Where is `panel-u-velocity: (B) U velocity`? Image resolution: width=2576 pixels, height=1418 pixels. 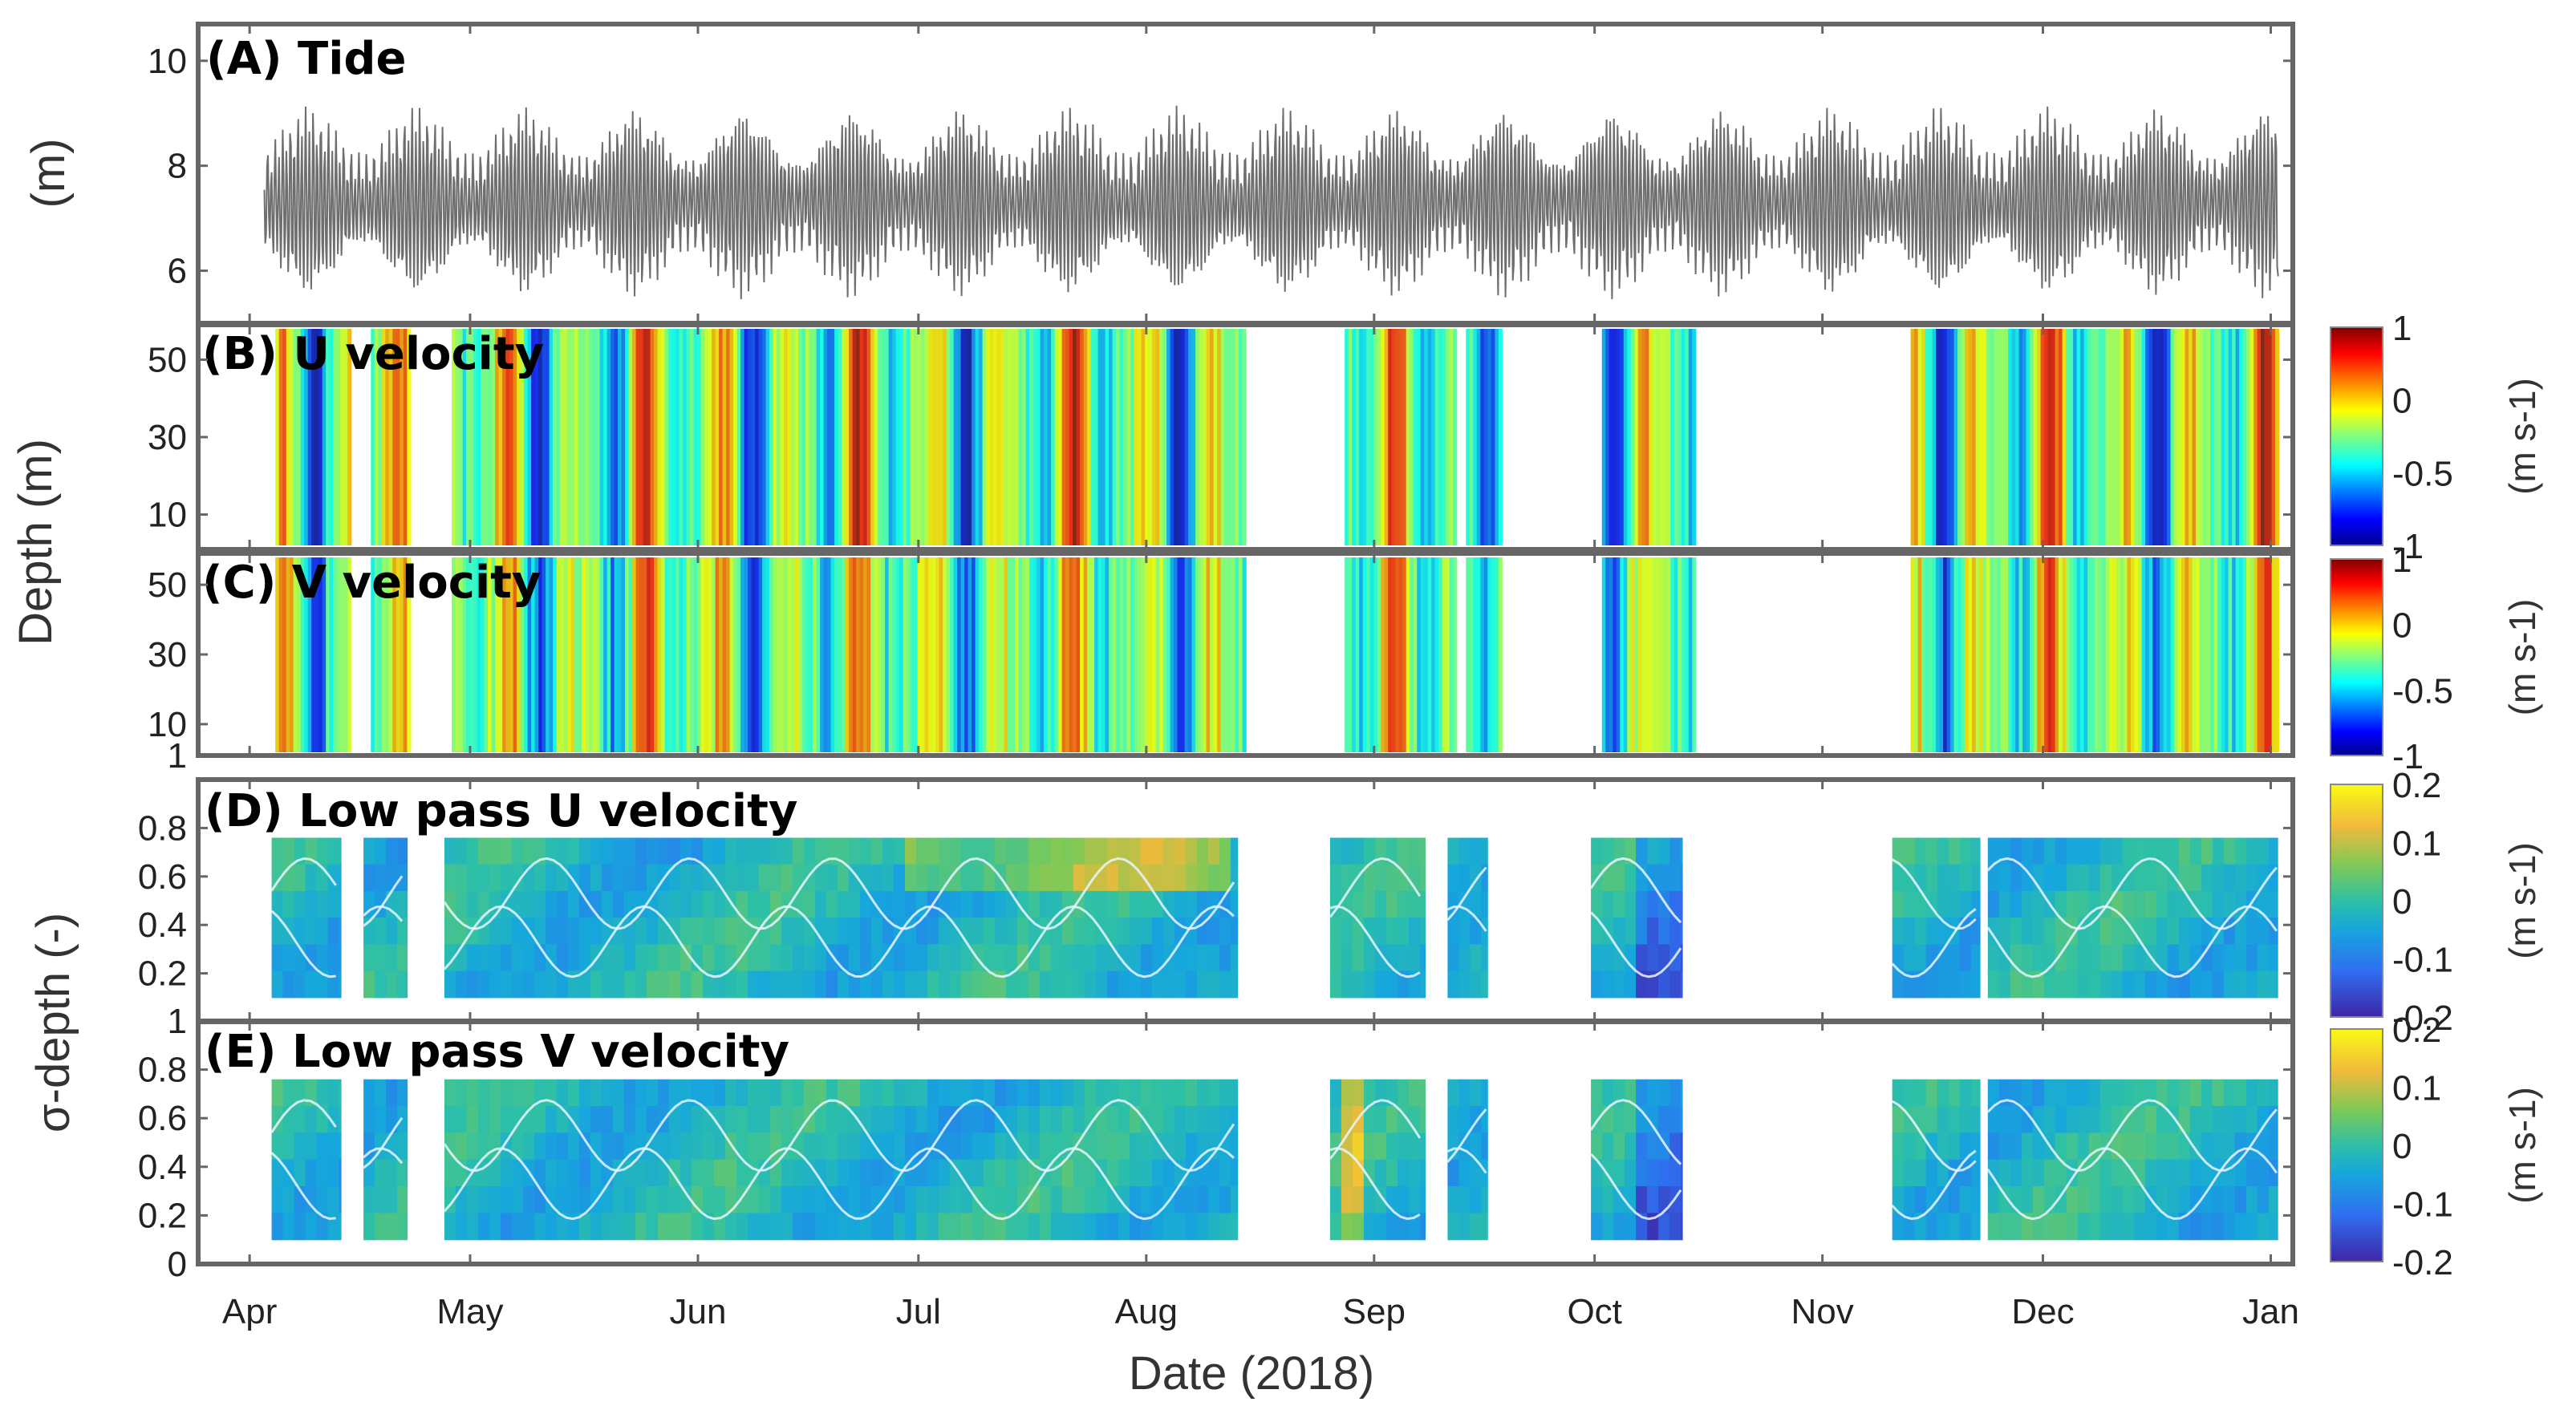
panel-u-velocity: (B) U velocity is located at coordinates (1245, 437).